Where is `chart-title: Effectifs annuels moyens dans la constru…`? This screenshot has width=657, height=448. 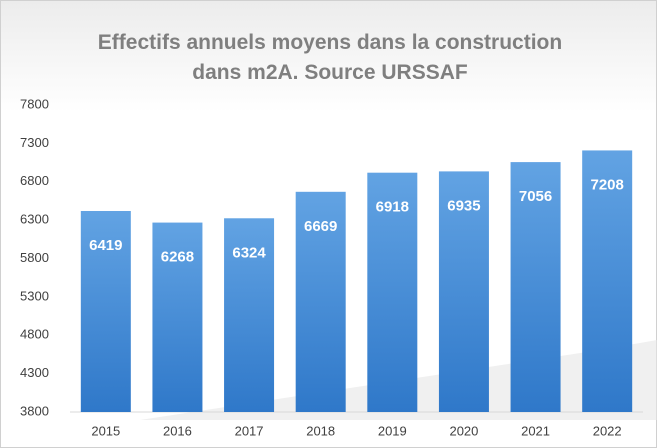
chart-title: Effectifs annuels moyens dans la constru… is located at coordinates (330, 57).